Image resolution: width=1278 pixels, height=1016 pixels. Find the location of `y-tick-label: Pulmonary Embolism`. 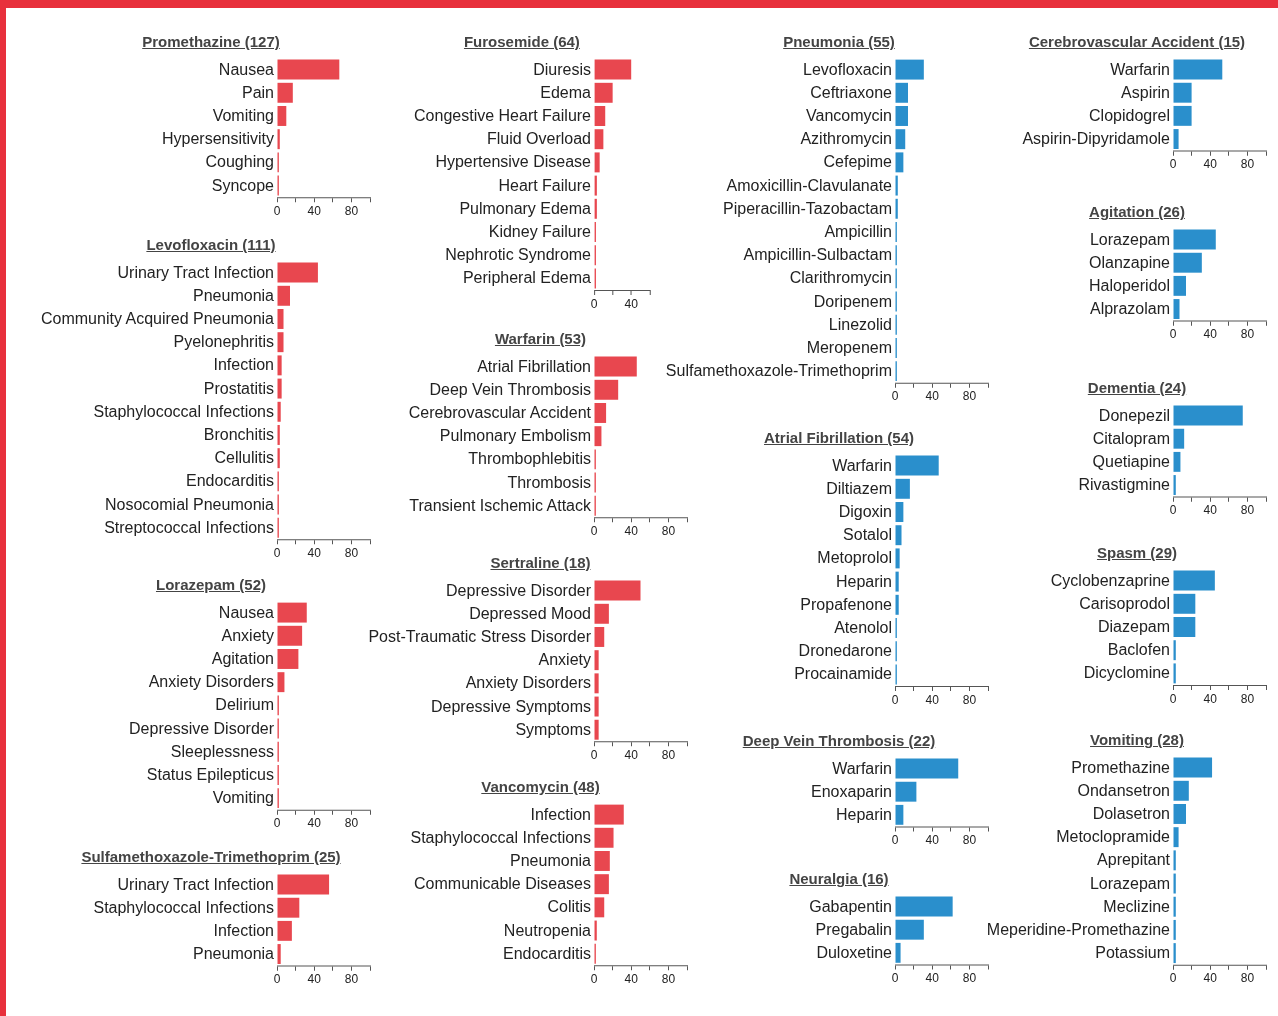

y-tick-label: Pulmonary Embolism is located at coordinates (515, 436).